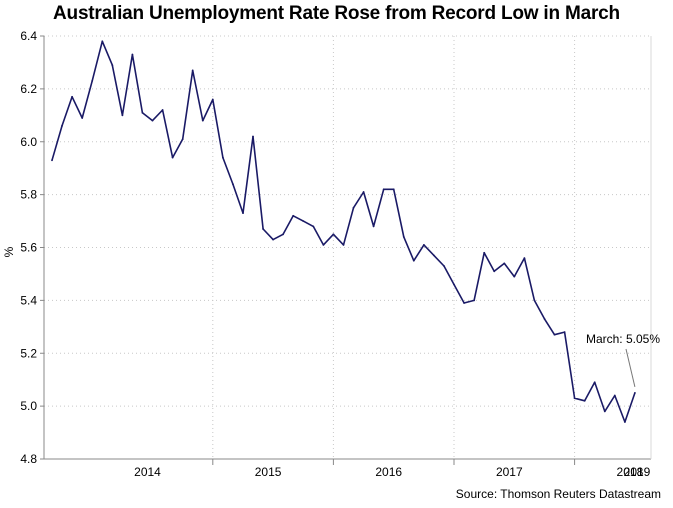  Describe the element at coordinates (28, 406) in the screenshot. I see `y-tick-label: 5.0` at that location.